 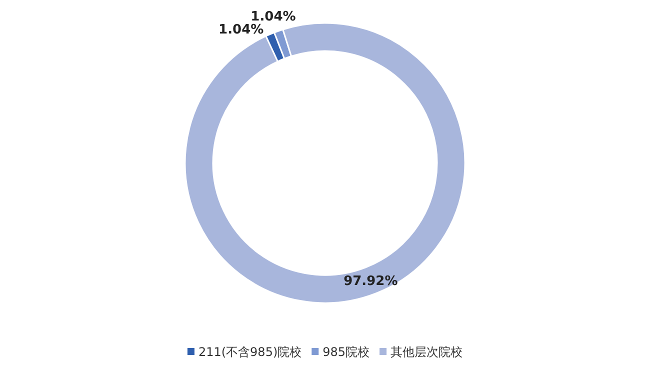 I want to click on legend-label: 985院校, so click(x=346, y=352).